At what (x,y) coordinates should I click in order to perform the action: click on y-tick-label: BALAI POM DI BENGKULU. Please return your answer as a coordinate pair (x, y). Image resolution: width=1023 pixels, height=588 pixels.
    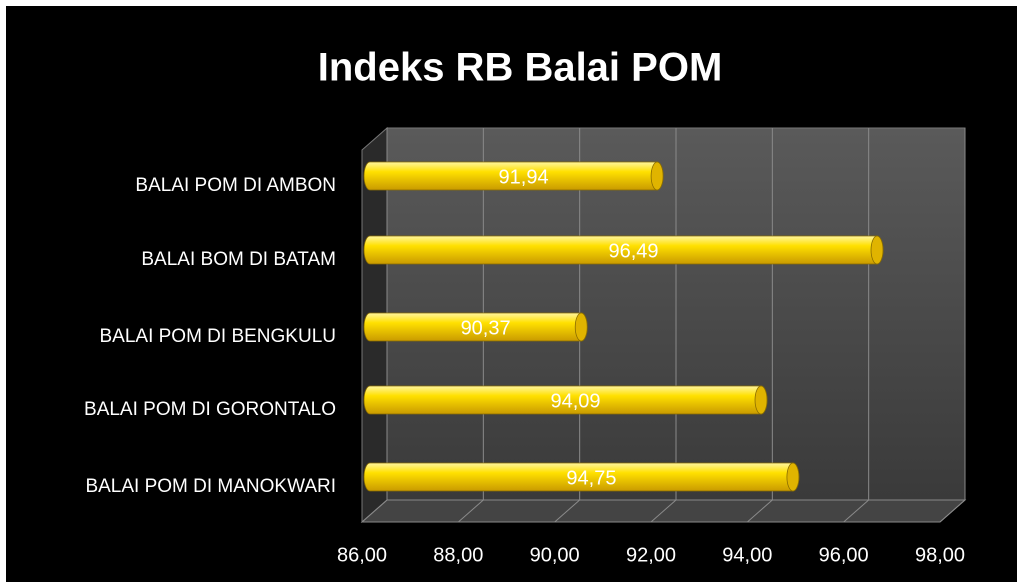
    Looking at the image, I should click on (217, 336).